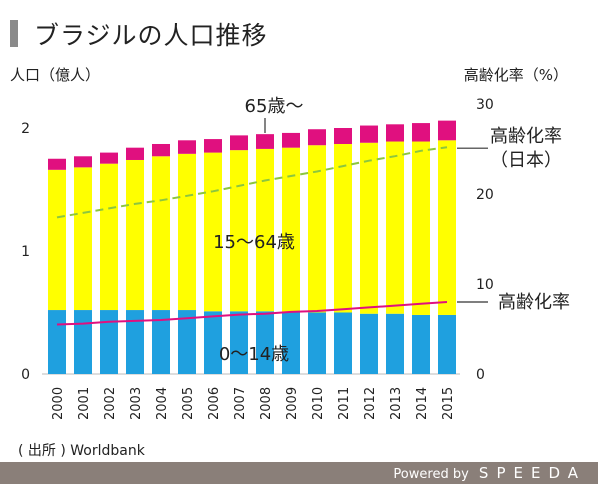 This screenshot has height=502, width=598. Describe the element at coordinates (532, 473) in the screenshot. I see `brand-logo: SPEEDA` at that location.